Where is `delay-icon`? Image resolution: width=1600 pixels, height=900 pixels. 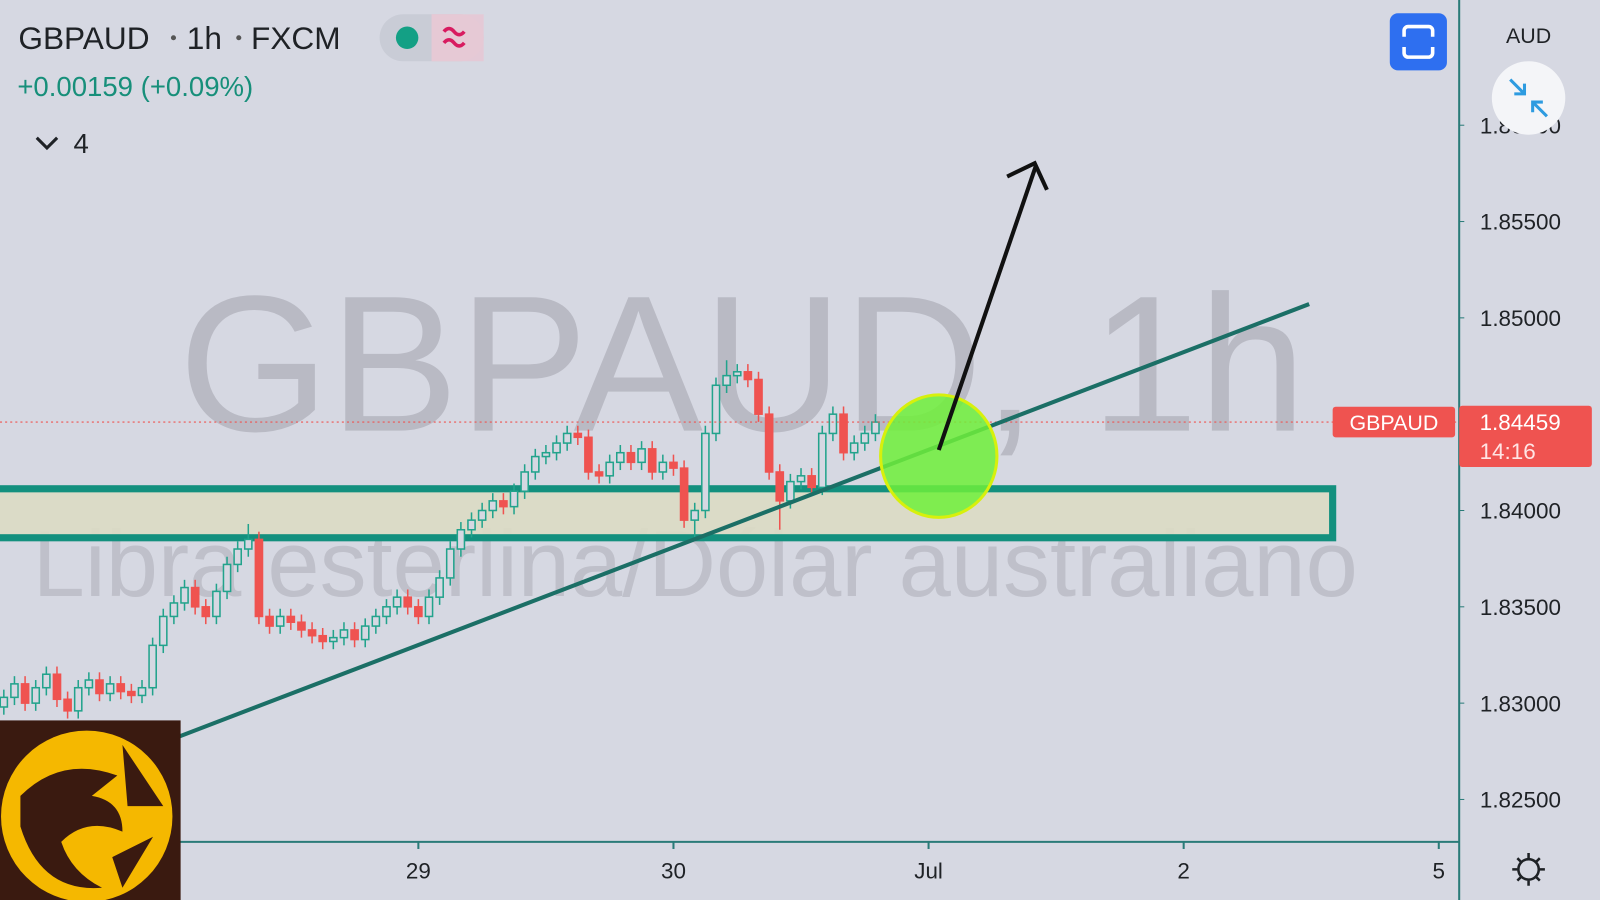 delay-icon is located at coordinates (454, 37).